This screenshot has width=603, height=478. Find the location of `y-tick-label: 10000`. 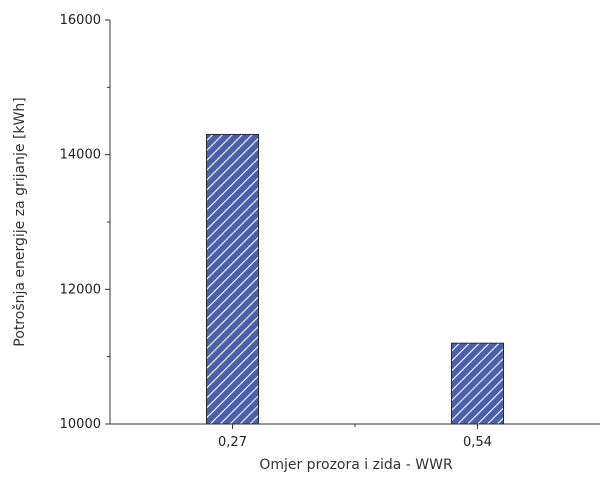

y-tick-label: 10000 is located at coordinates (80, 424).